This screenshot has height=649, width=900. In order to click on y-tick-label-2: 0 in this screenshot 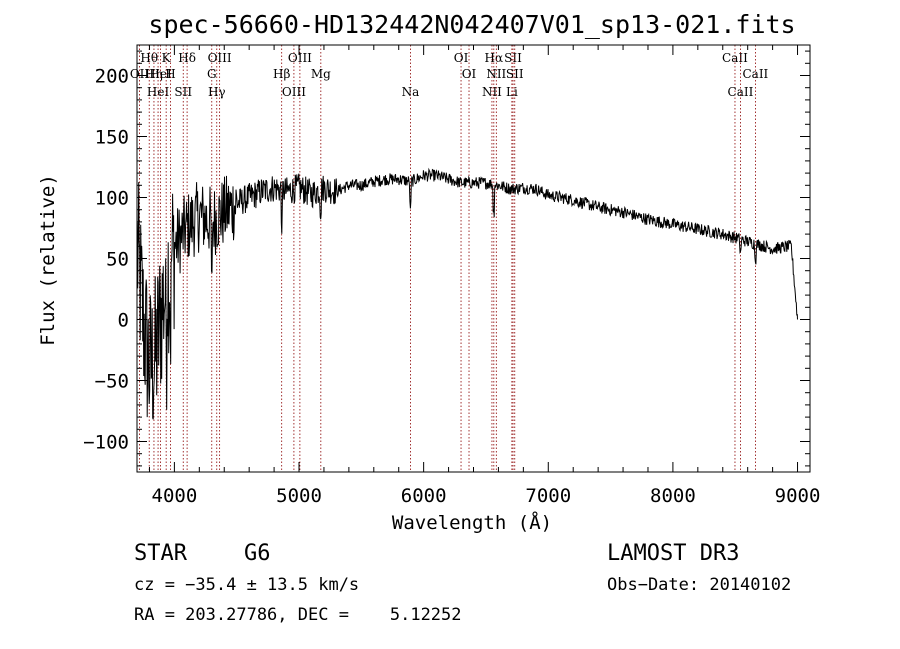, I will do `click(123, 321)`.